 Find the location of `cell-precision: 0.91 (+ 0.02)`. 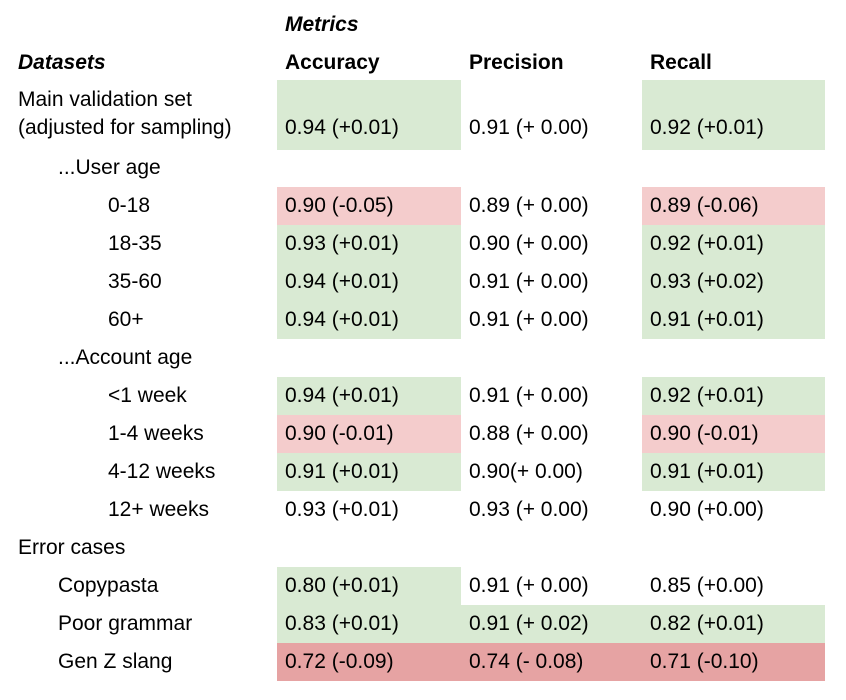

cell-precision: 0.91 (+ 0.02) is located at coordinates (551, 624).